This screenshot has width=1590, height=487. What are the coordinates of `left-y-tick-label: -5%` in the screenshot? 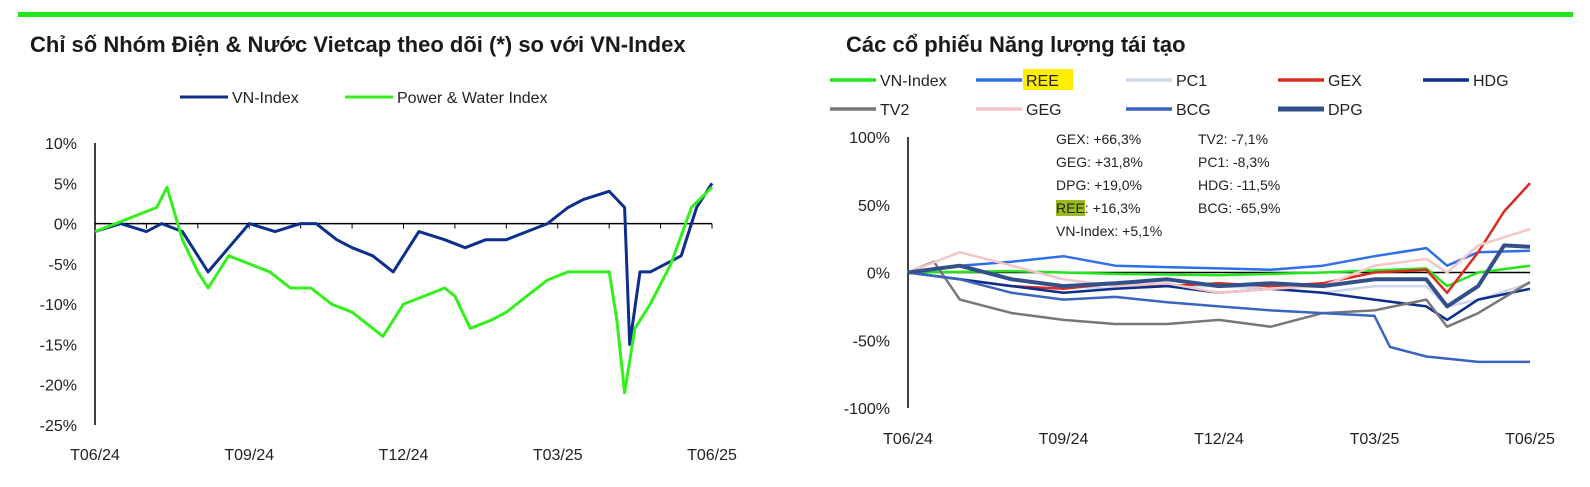 It's located at (63, 265).